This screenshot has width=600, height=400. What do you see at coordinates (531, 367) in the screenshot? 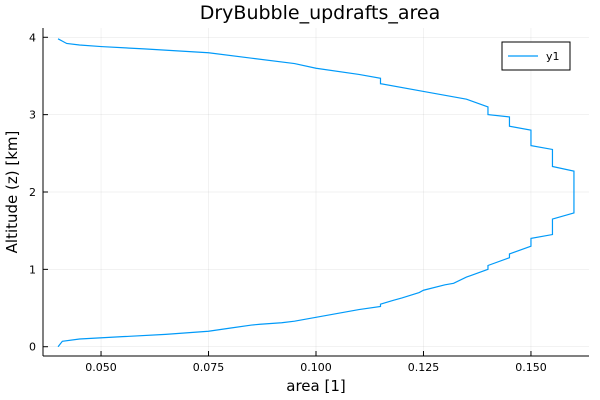
I see `x-tick-label: 0.150` at bounding box center [531, 367].